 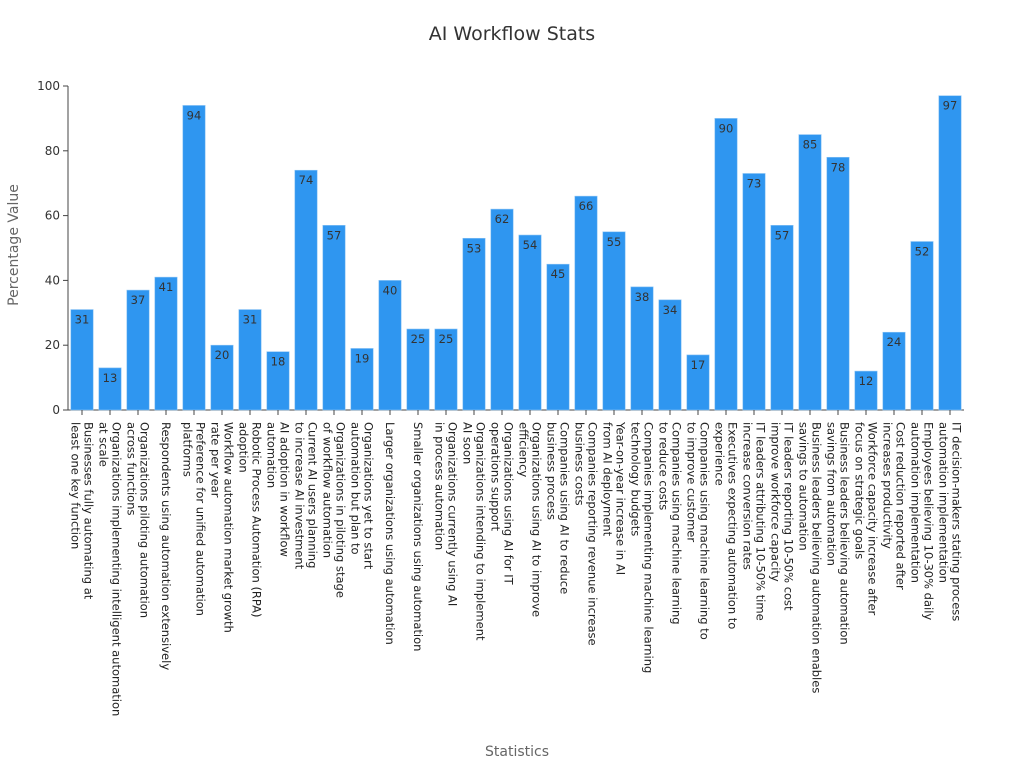 What do you see at coordinates (362, 358) in the screenshot?
I see `data-label: 19` at bounding box center [362, 358].